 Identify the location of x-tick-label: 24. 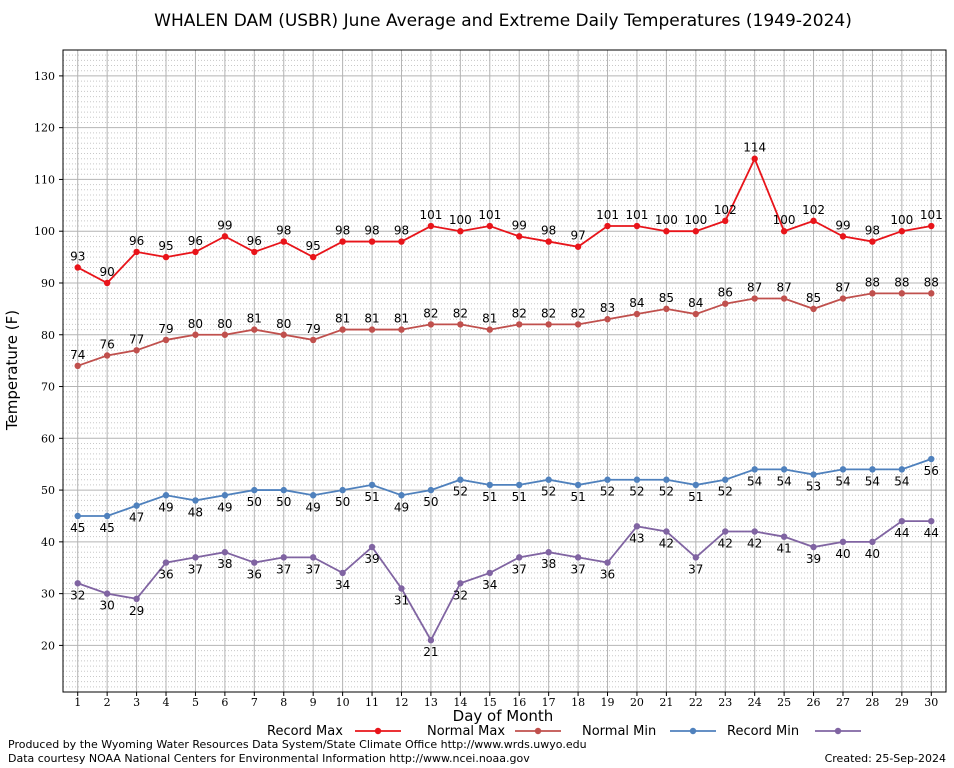
(755, 702).